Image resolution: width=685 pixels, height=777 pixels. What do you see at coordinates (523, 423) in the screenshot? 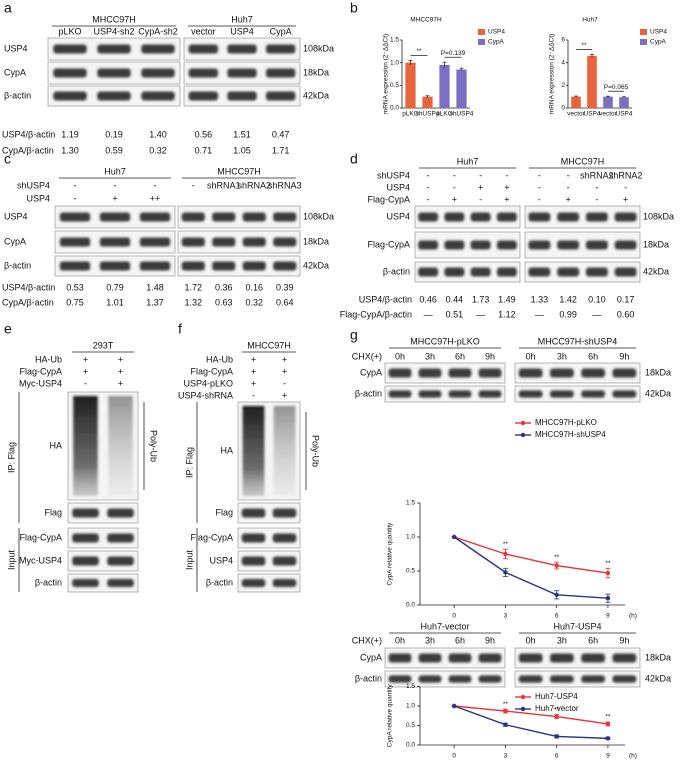
I see `legend-marker` at bounding box center [523, 423].